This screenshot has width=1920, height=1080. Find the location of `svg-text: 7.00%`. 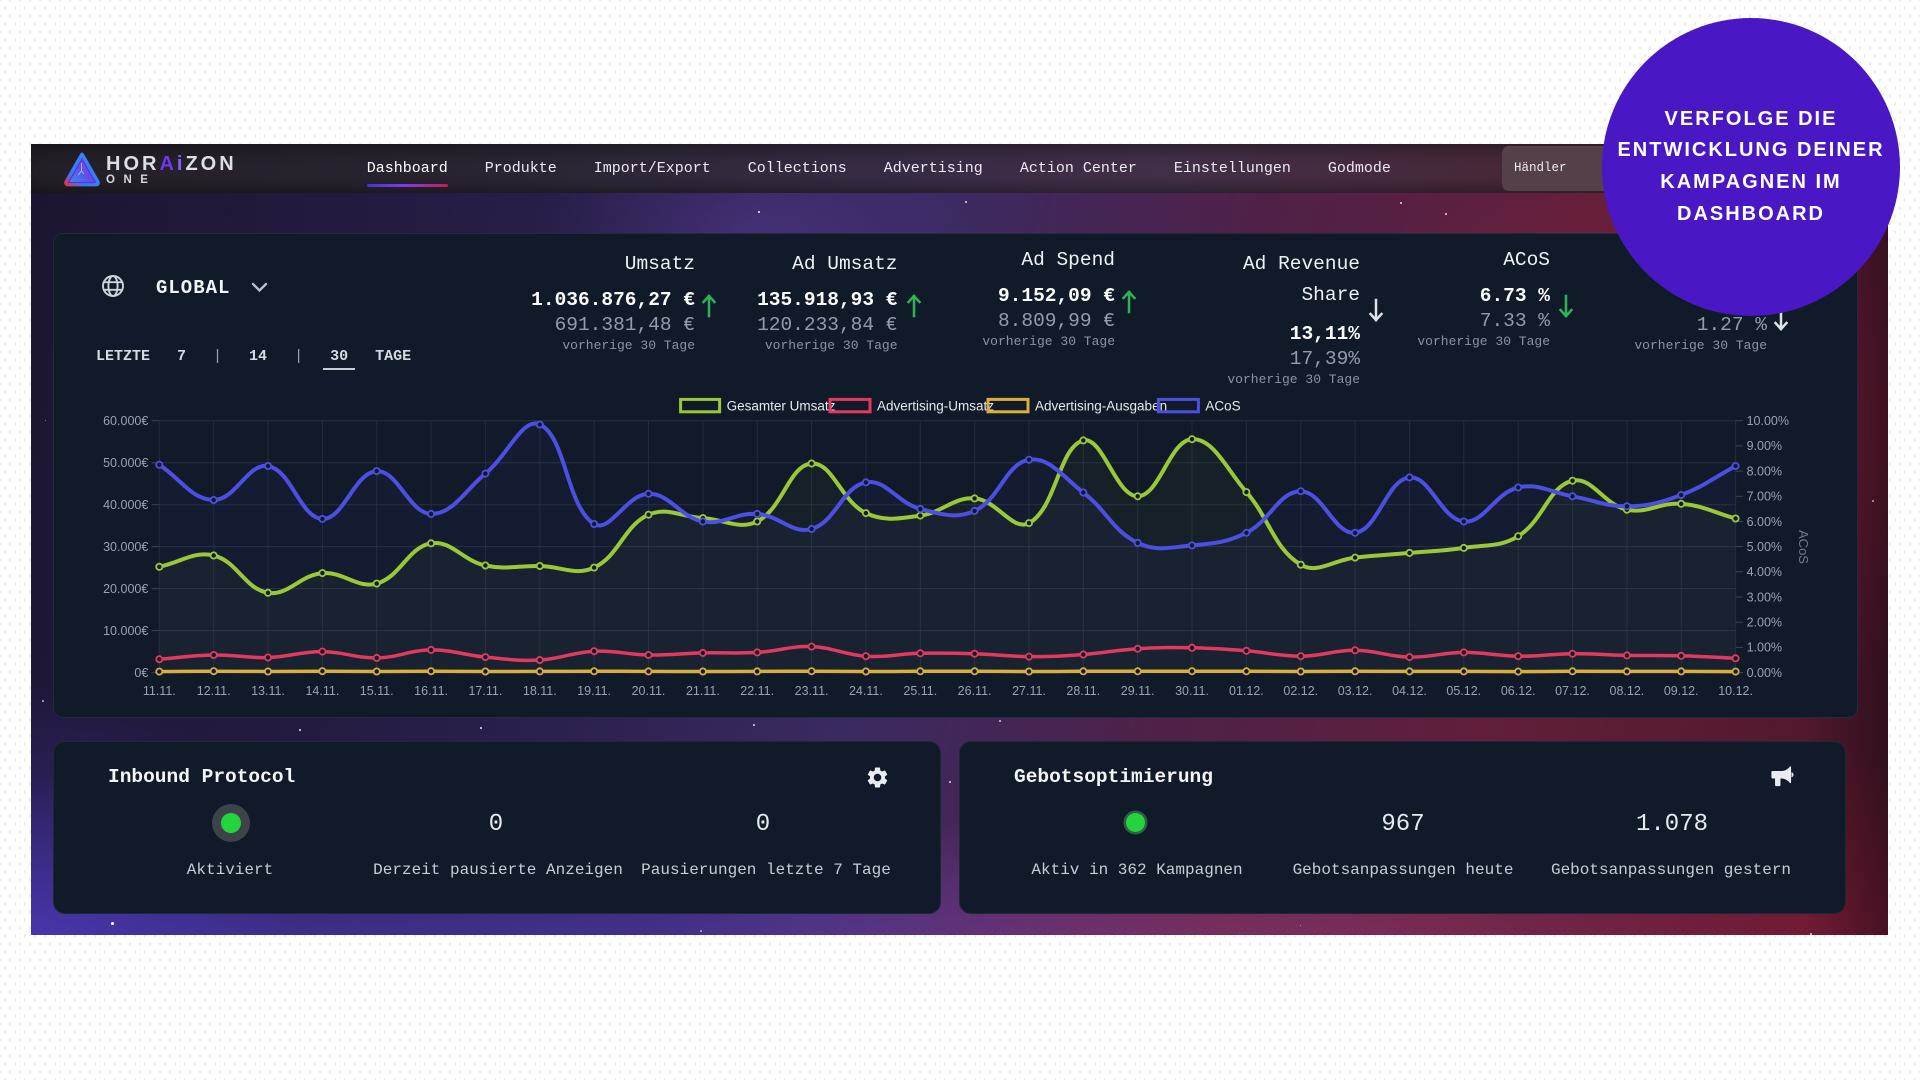

svg-text: 7.00% is located at coordinates (1764, 497).